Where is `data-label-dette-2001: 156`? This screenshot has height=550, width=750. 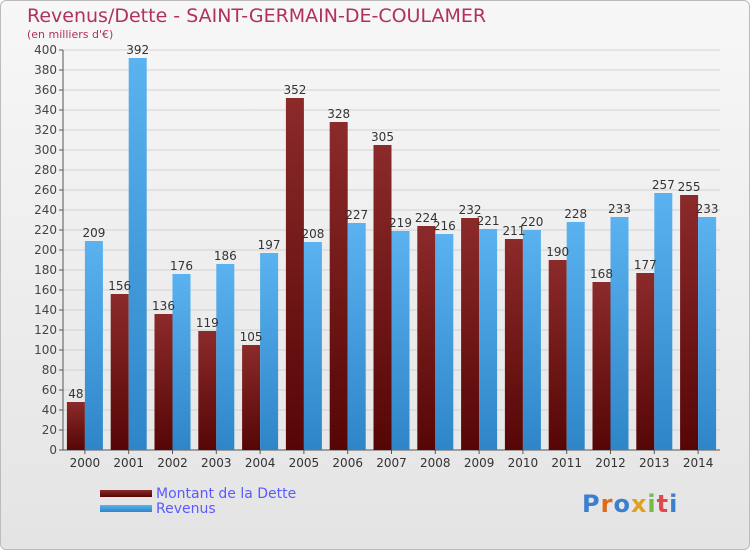
data-label-dette-2001: 156 is located at coordinates (119, 286).